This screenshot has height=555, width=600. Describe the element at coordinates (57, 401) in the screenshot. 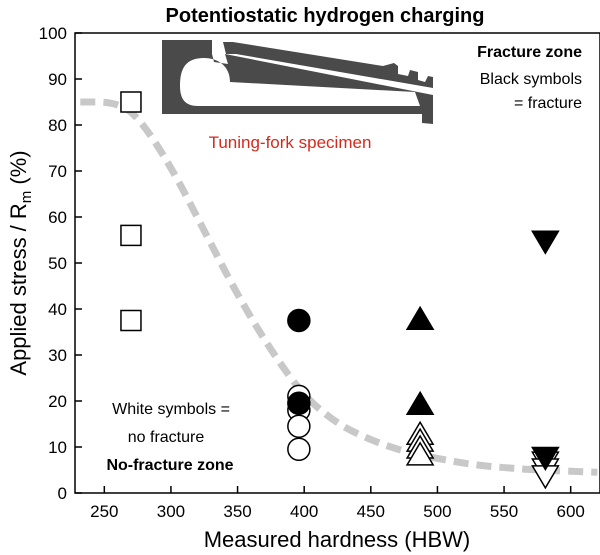

I see `y-tick-label: 20` at that location.